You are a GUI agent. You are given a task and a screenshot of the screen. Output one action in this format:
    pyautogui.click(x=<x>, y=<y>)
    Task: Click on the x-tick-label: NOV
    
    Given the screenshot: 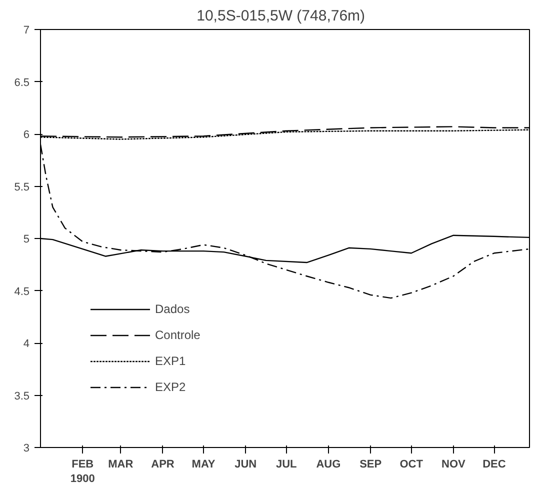 What is the action you would take?
    pyautogui.click(x=454, y=464)
    